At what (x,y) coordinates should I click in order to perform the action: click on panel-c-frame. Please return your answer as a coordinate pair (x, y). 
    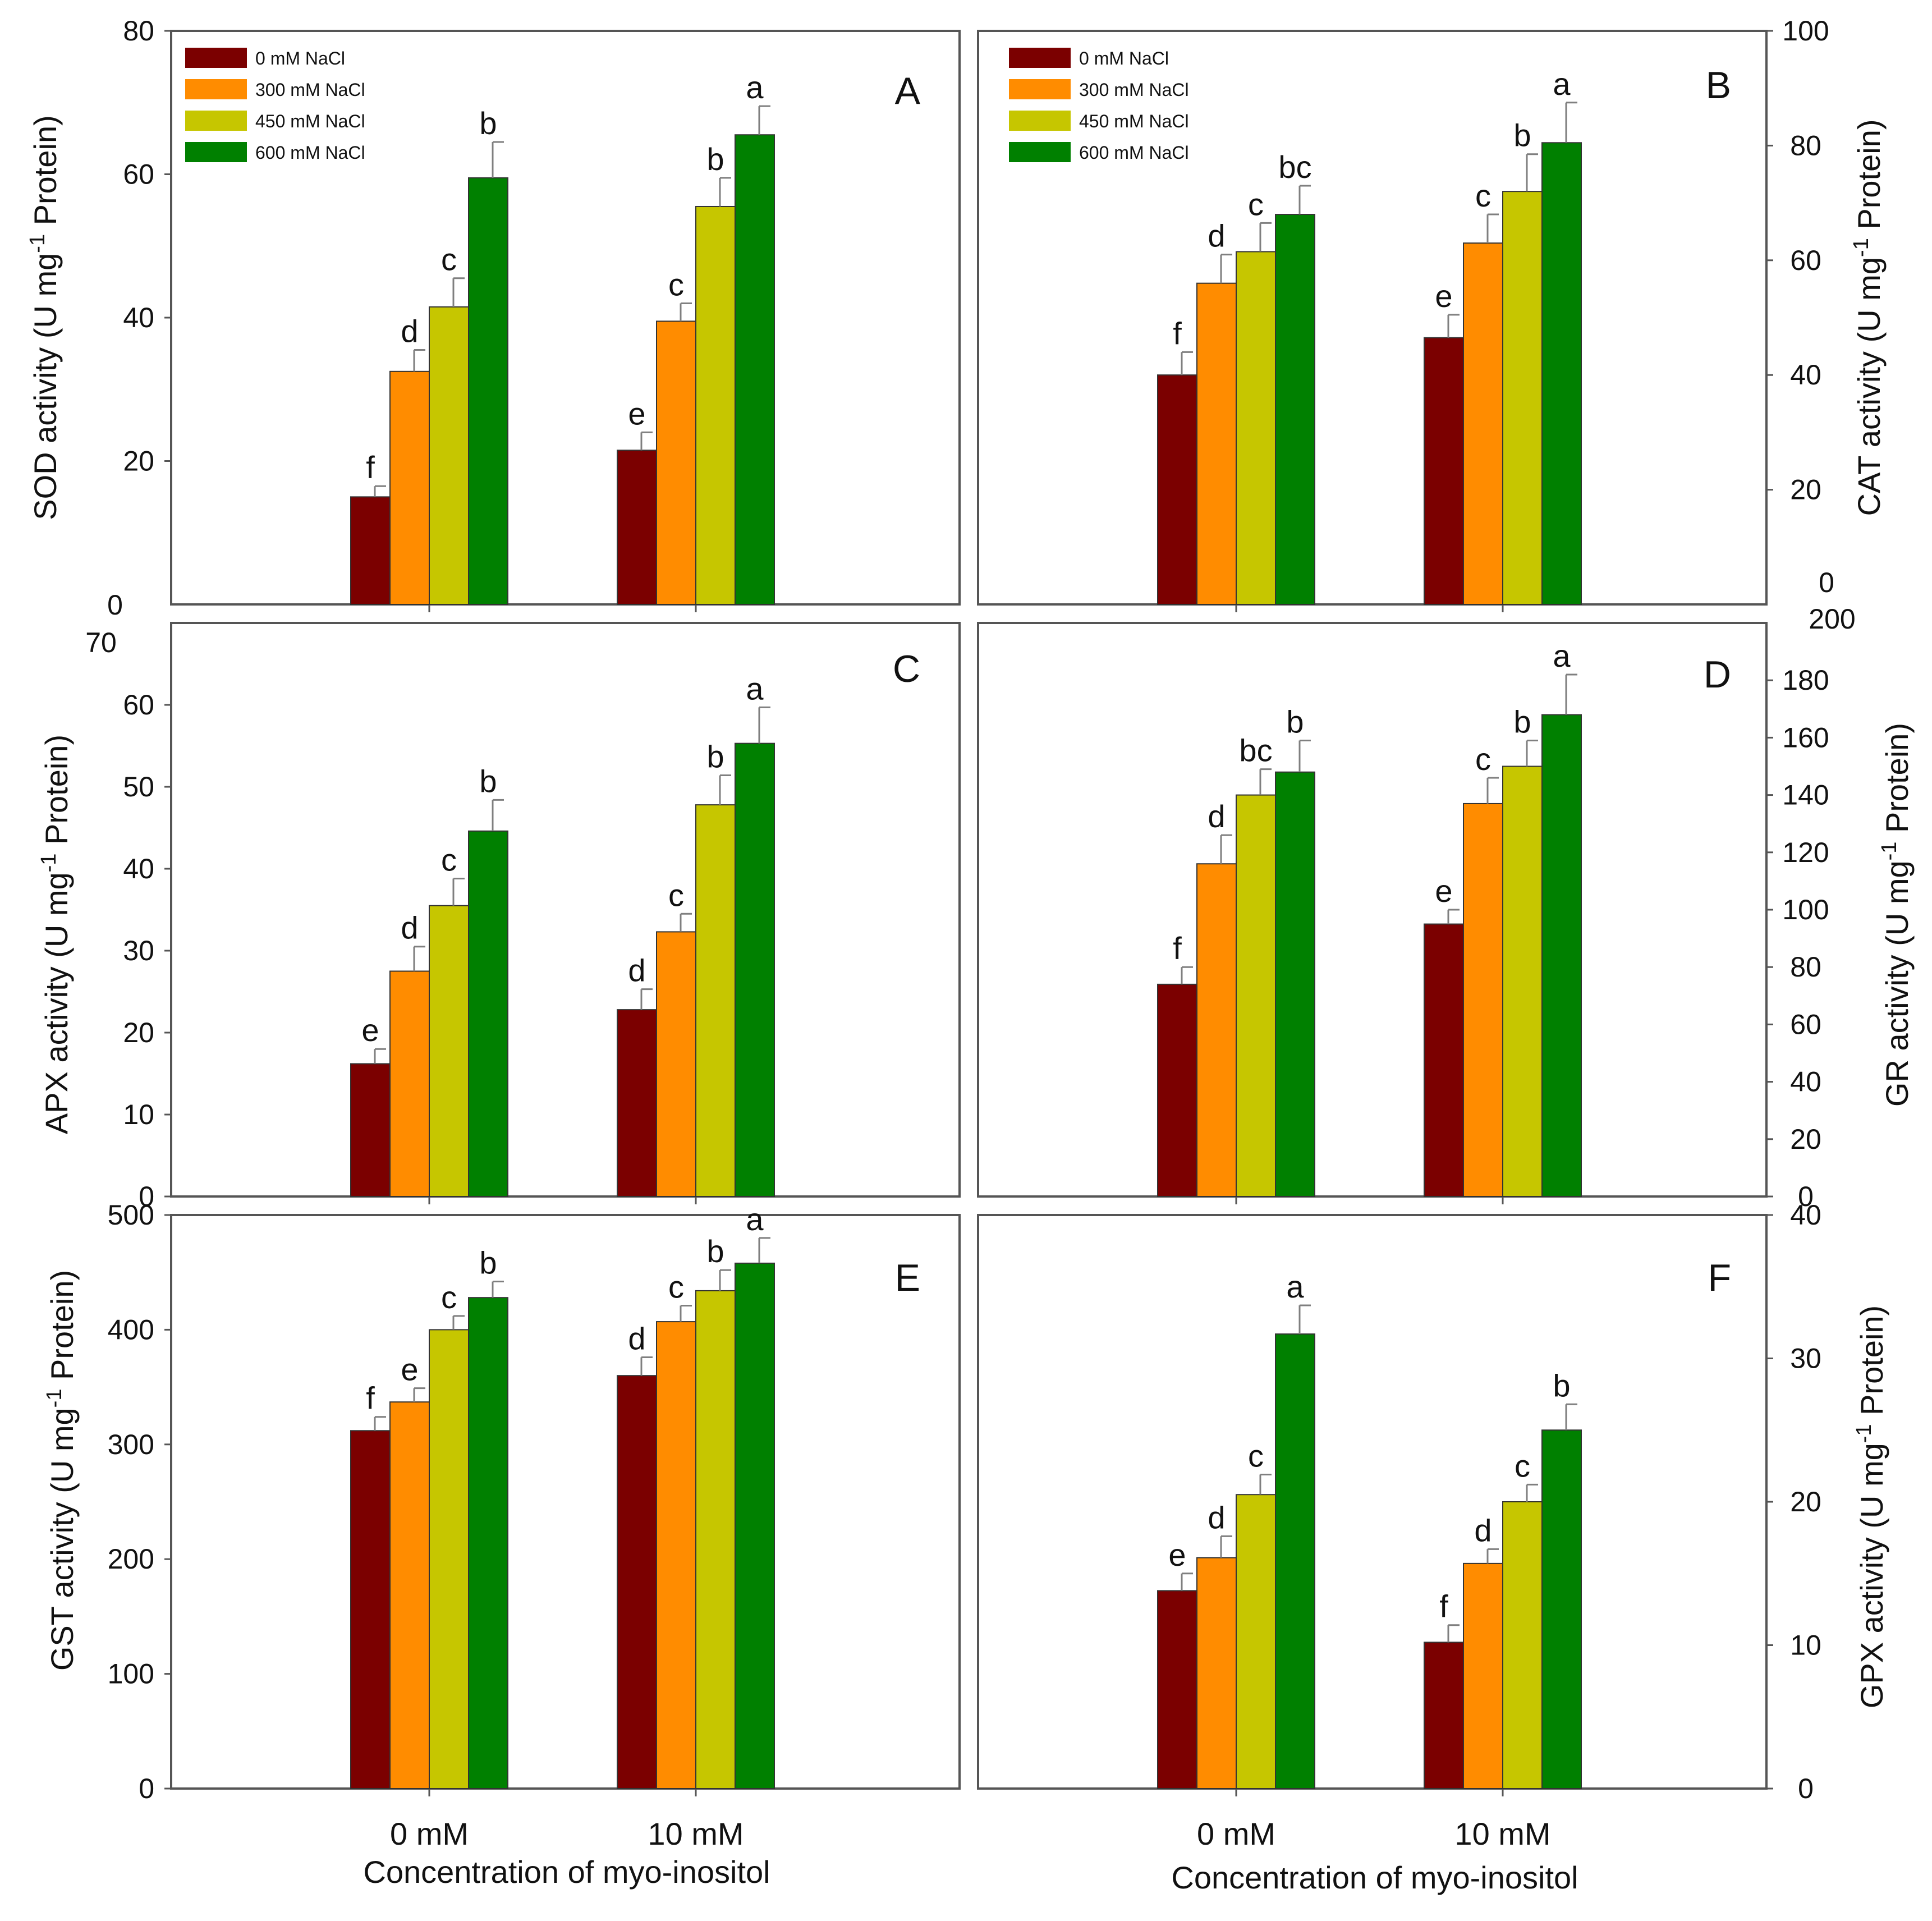
    Looking at the image, I should click on (565, 910).